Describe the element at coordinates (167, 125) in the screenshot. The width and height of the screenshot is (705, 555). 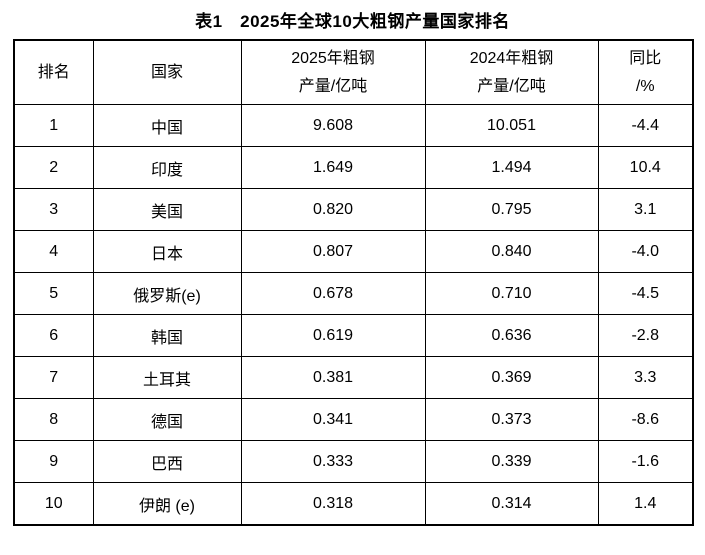
I see `cell-country: 中国` at that location.